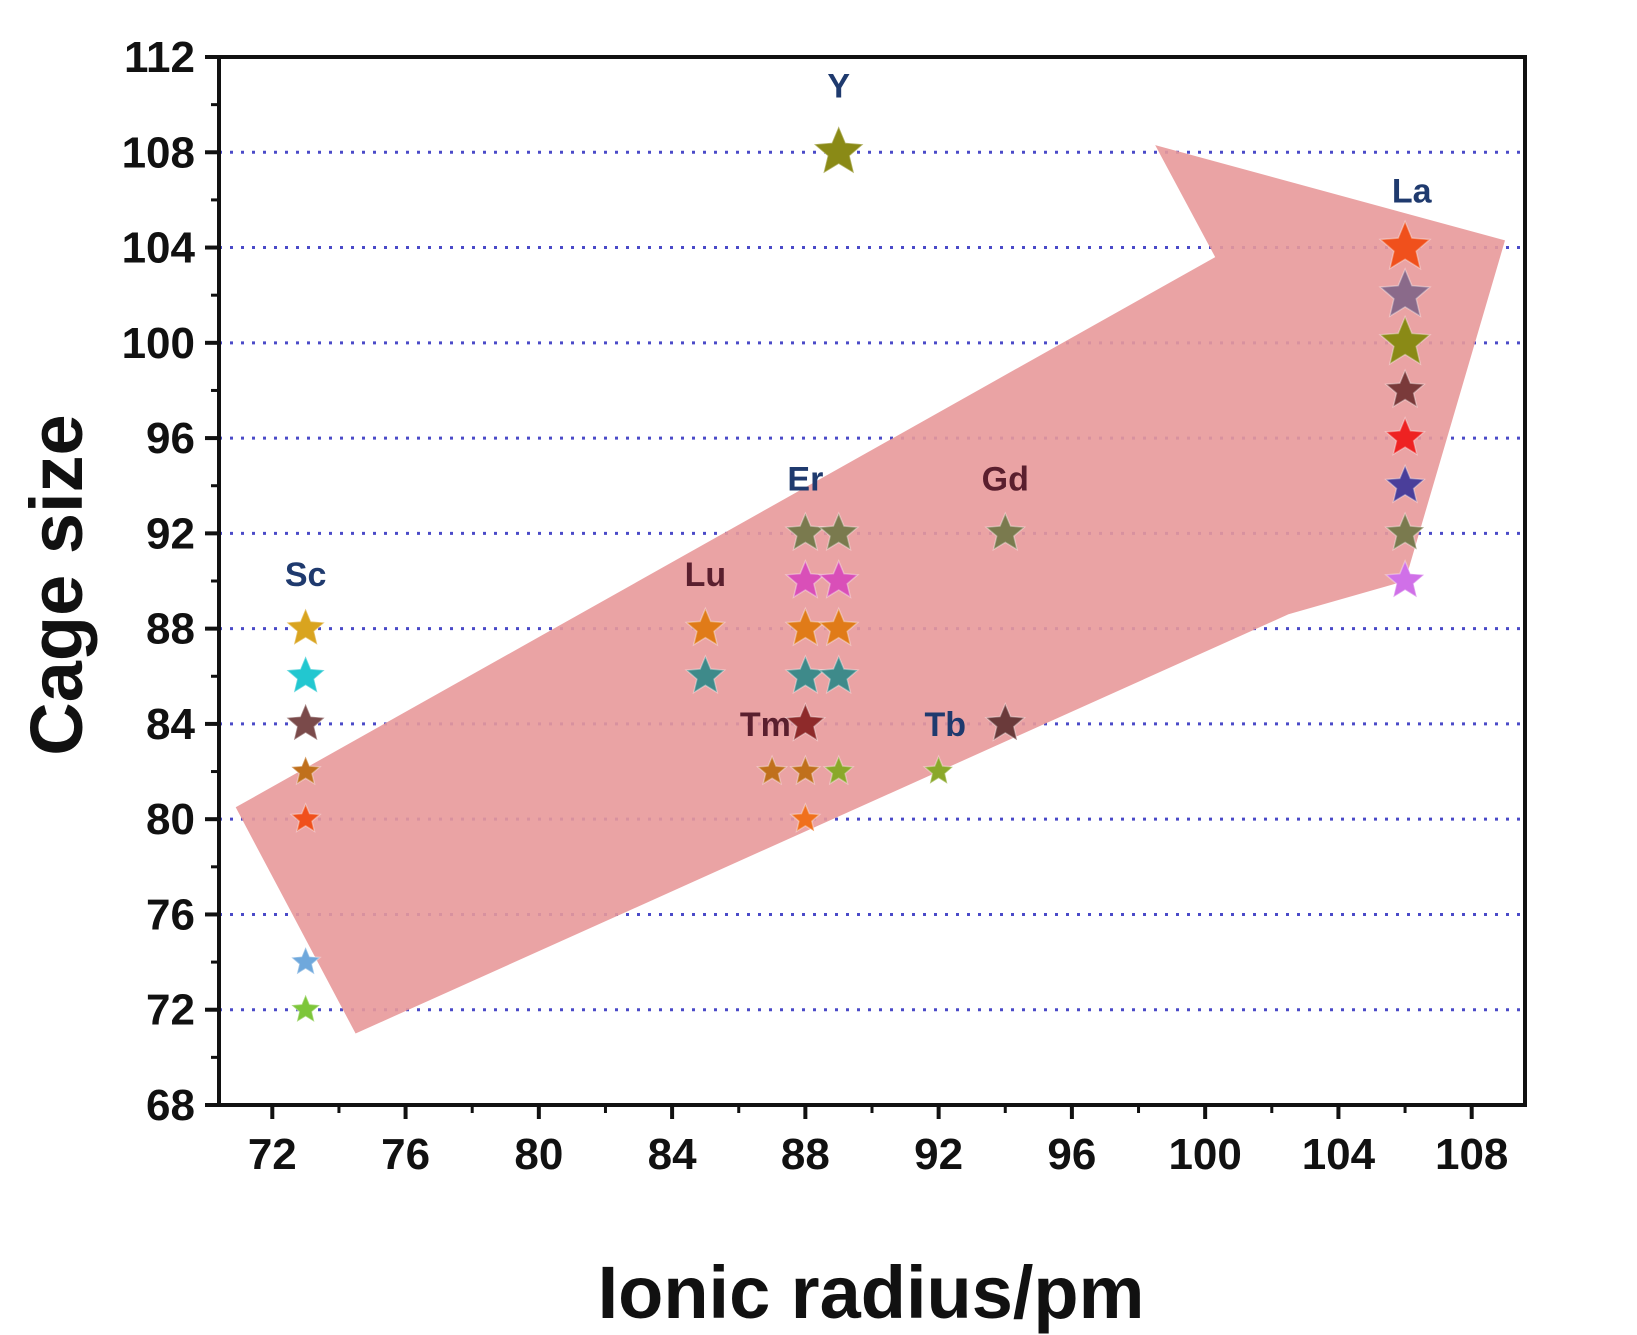 The width and height of the screenshot is (1637, 1335). I want to click on element-label-y: Y, so click(838, 86).